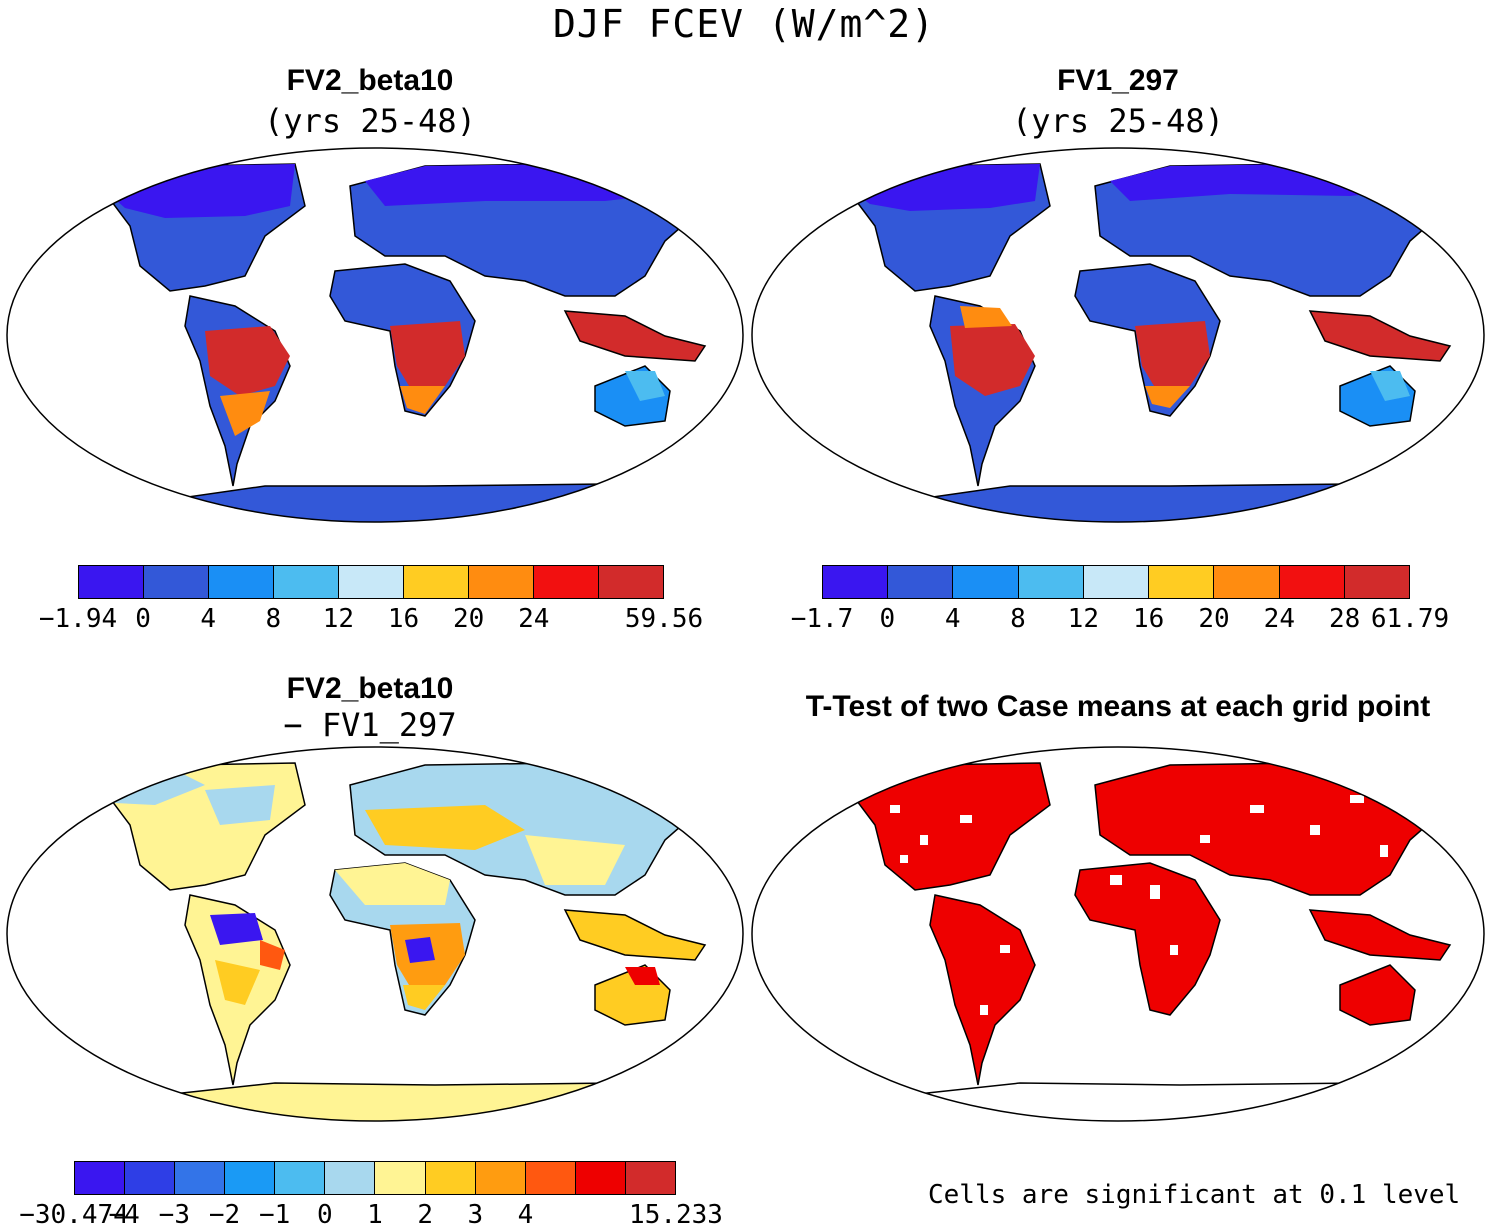 This screenshot has width=1488, height=1230. I want to click on colorbar-tick-label: −1, so click(275, 1215).